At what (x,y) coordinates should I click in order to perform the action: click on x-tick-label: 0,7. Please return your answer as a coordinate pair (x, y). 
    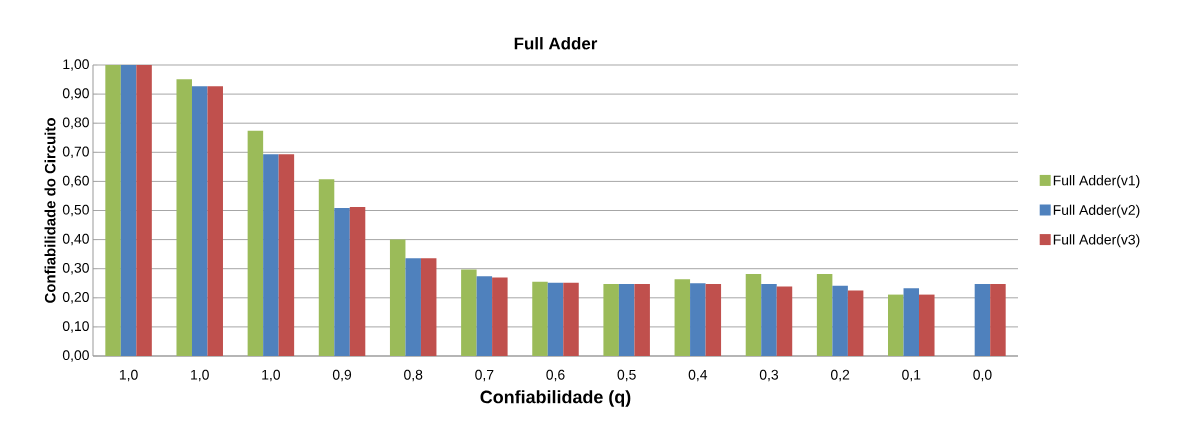
    Looking at the image, I should click on (484, 375).